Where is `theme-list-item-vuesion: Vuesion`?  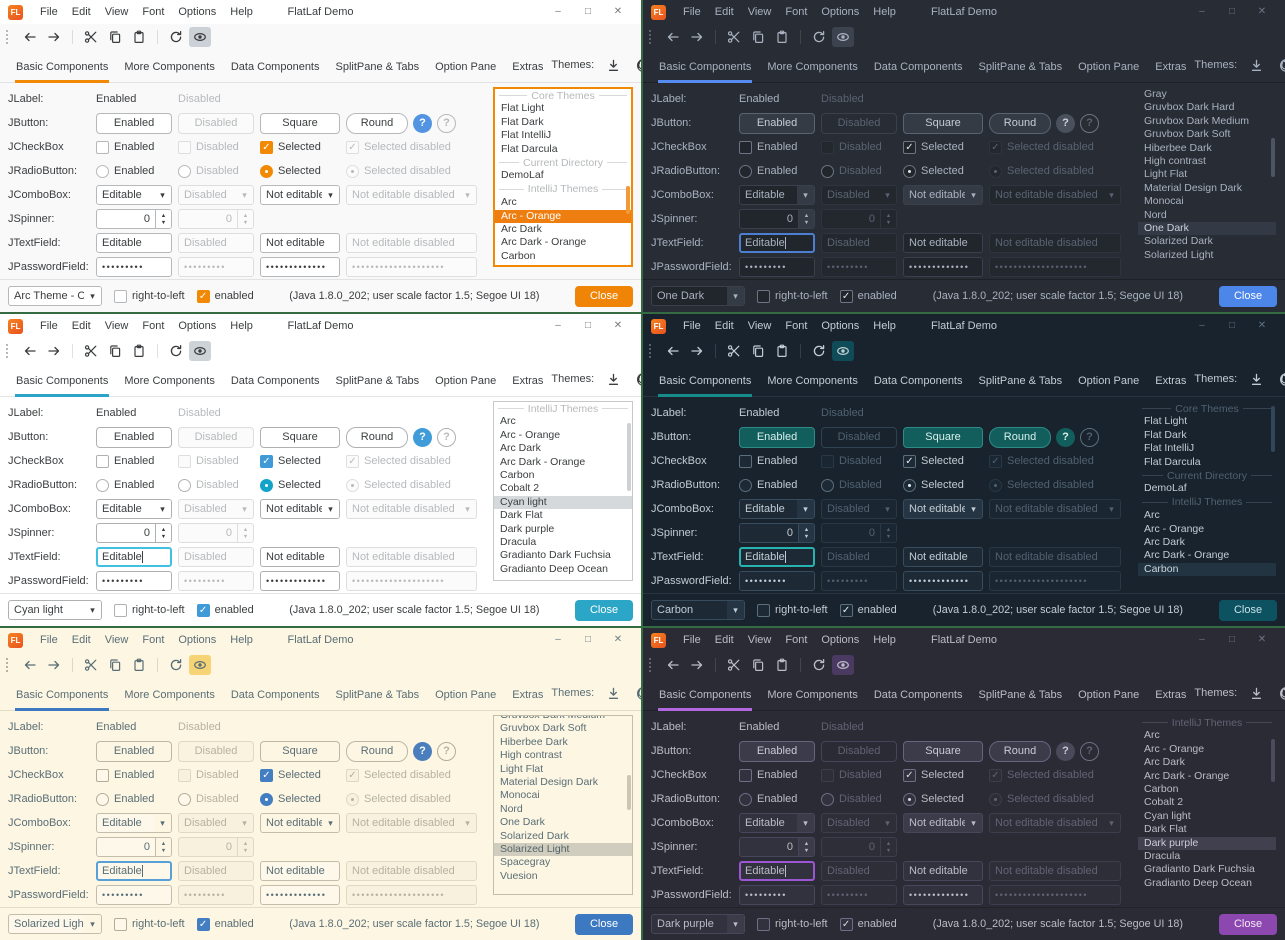 theme-list-item-vuesion: Vuesion is located at coordinates (519, 875).